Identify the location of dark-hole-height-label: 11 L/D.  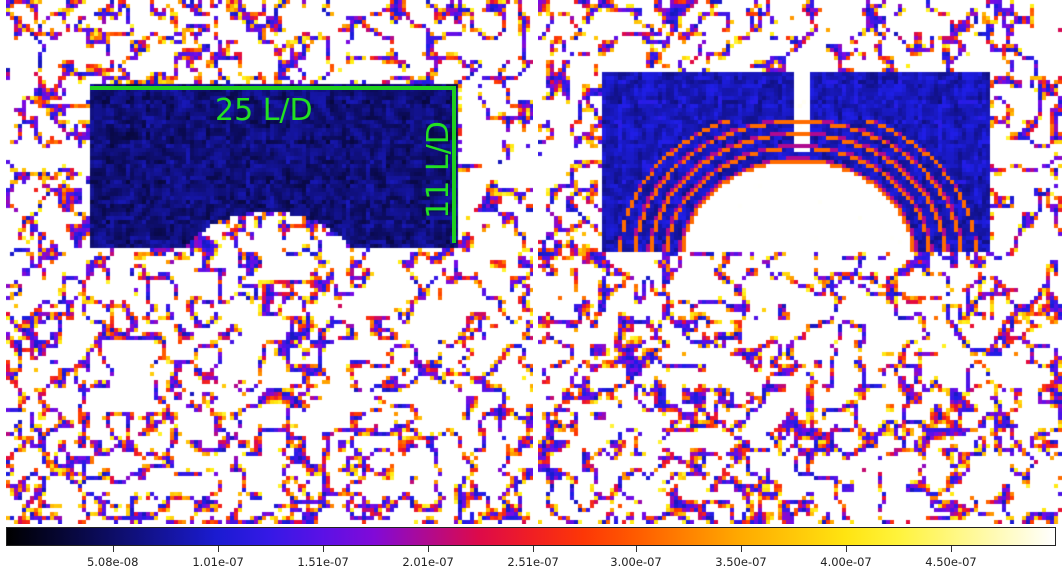
(438, 170).